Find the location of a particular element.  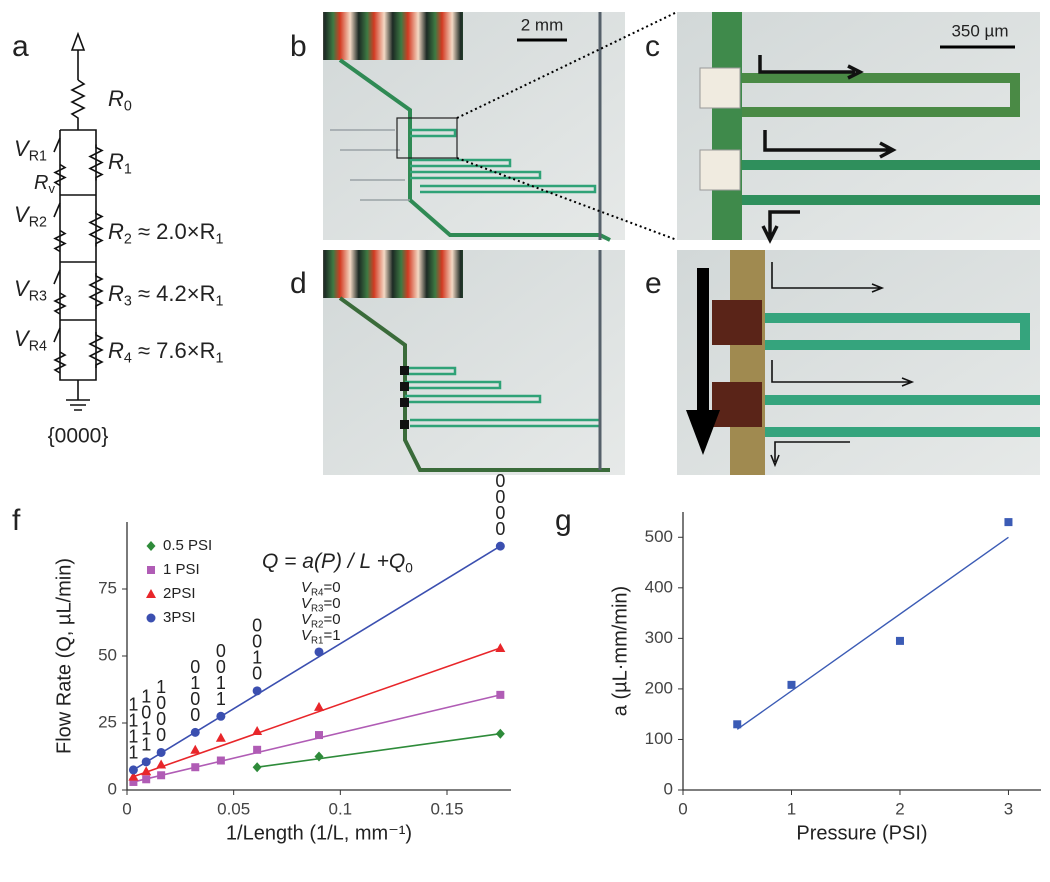

text-part: ≈ 7.6×R is located at coordinates (174, 350).